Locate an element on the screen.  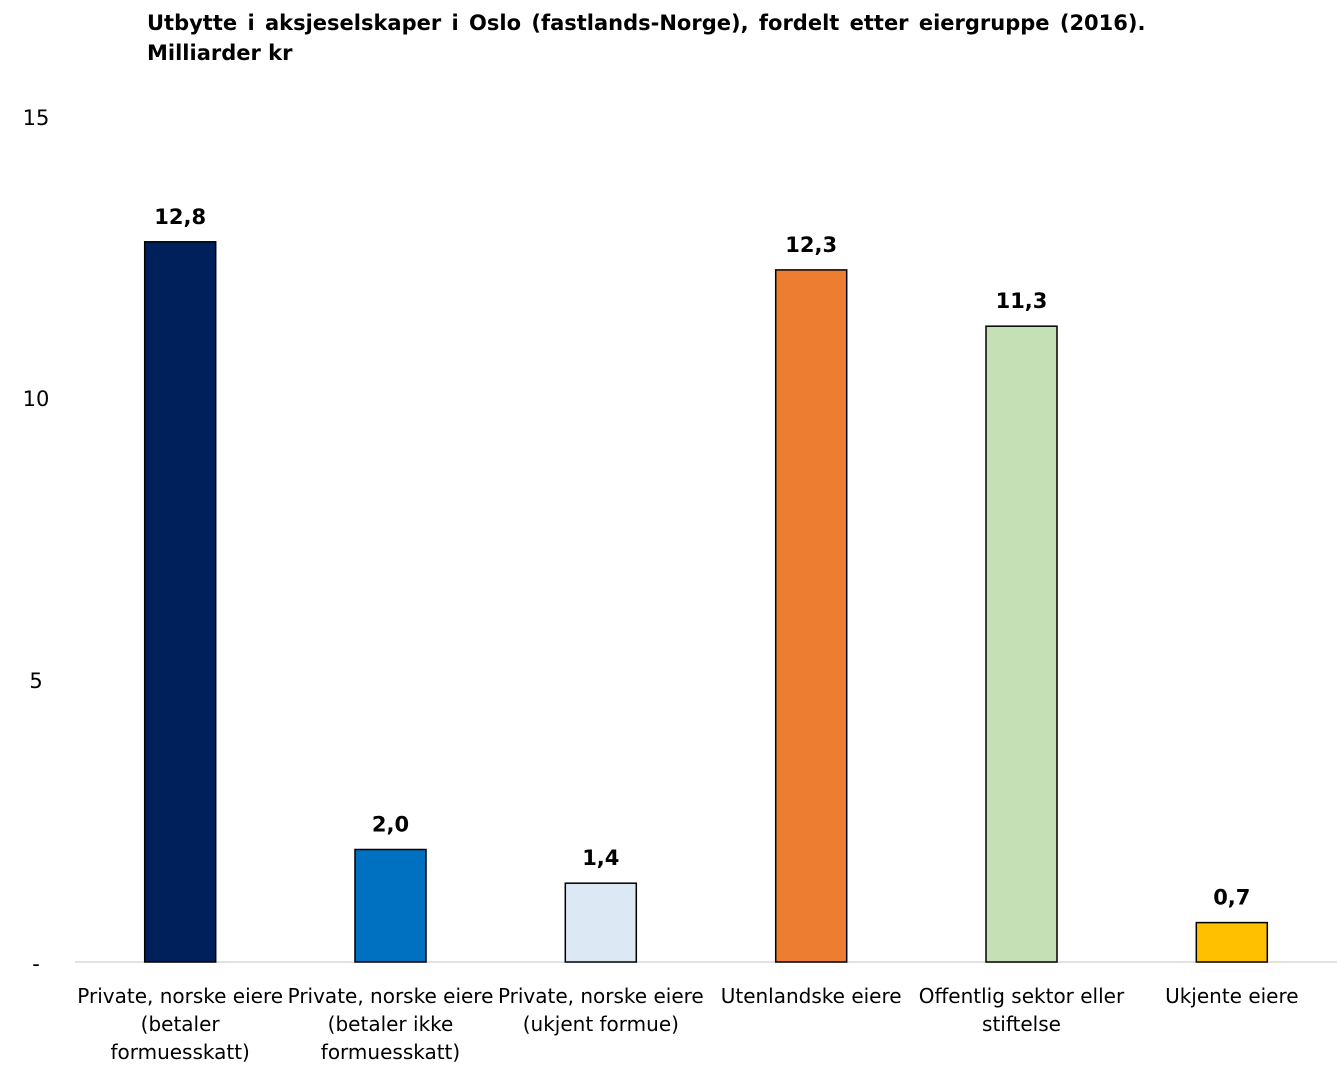
data-label: 0,7 is located at coordinates (1231, 898).